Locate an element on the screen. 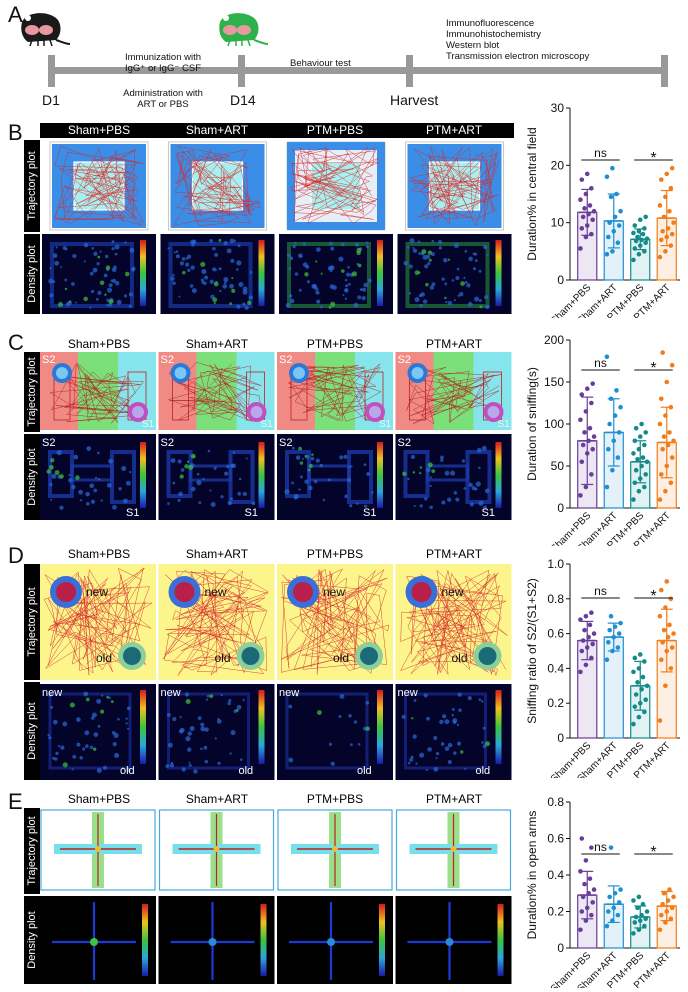  three-chamber-trajectory: S2 S1 is located at coordinates (216, 391).